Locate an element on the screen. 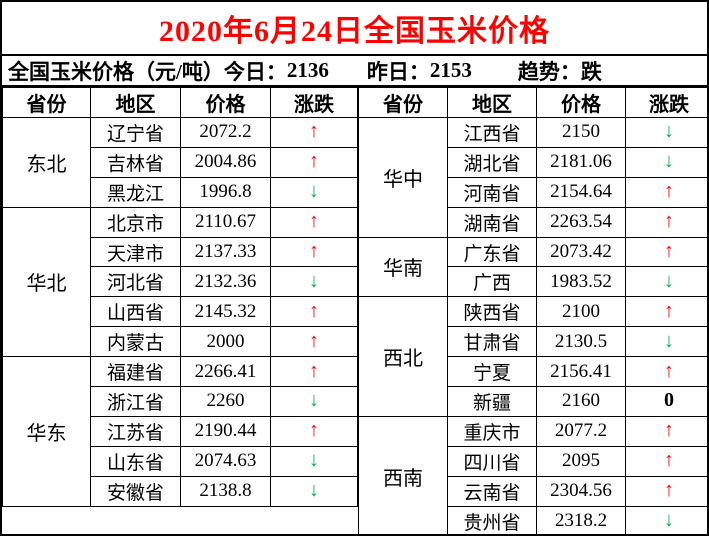  area-cell: 新疆 is located at coordinates (492, 401).